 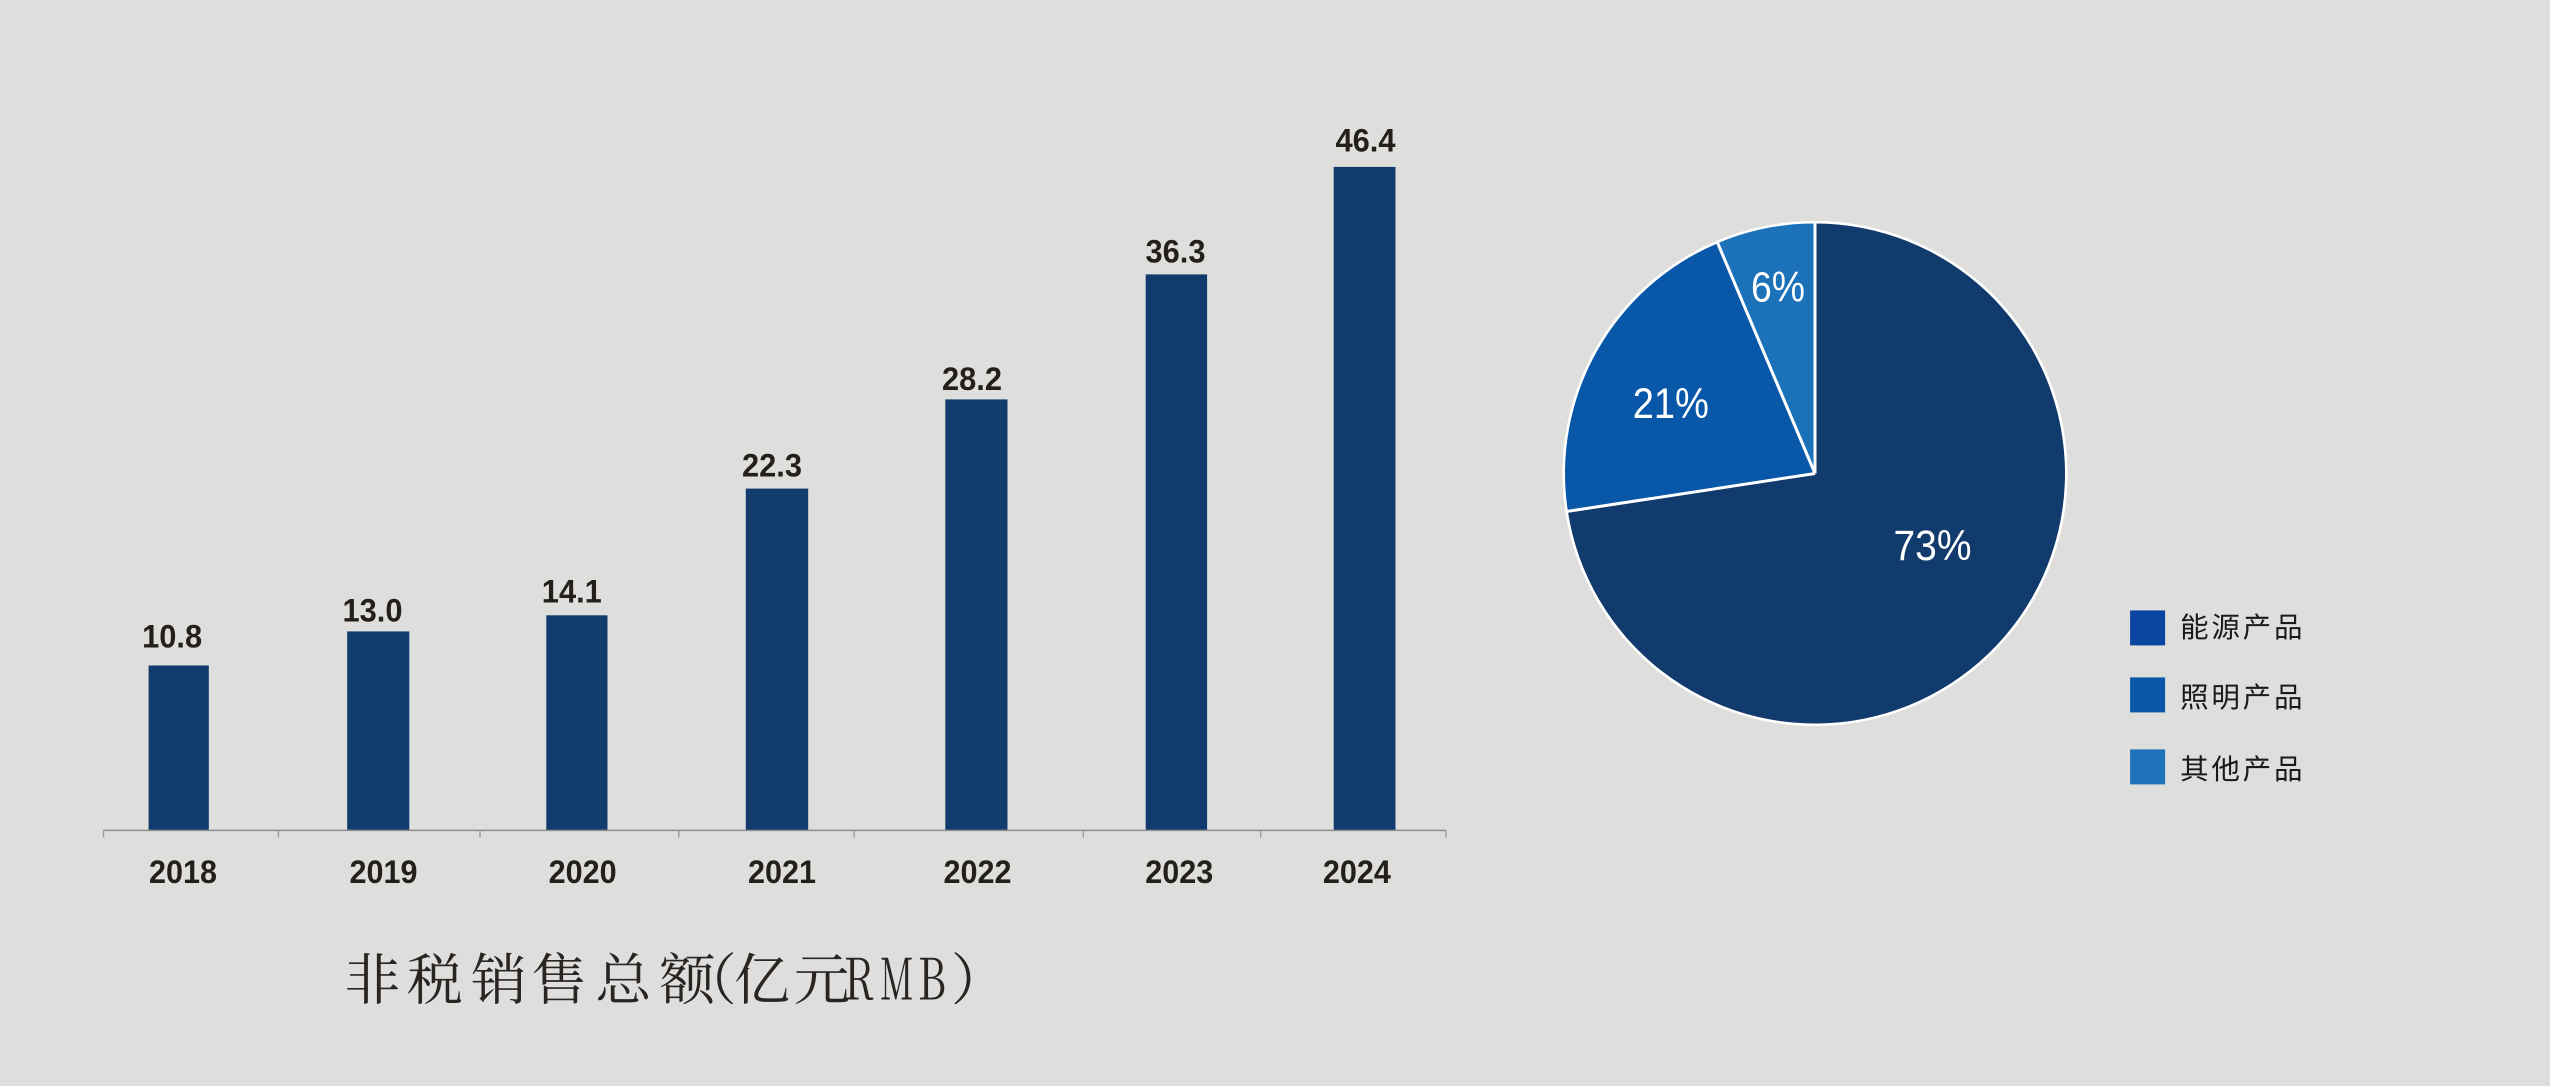 I want to click on svg-text: 2024, so click(x=1357, y=872).